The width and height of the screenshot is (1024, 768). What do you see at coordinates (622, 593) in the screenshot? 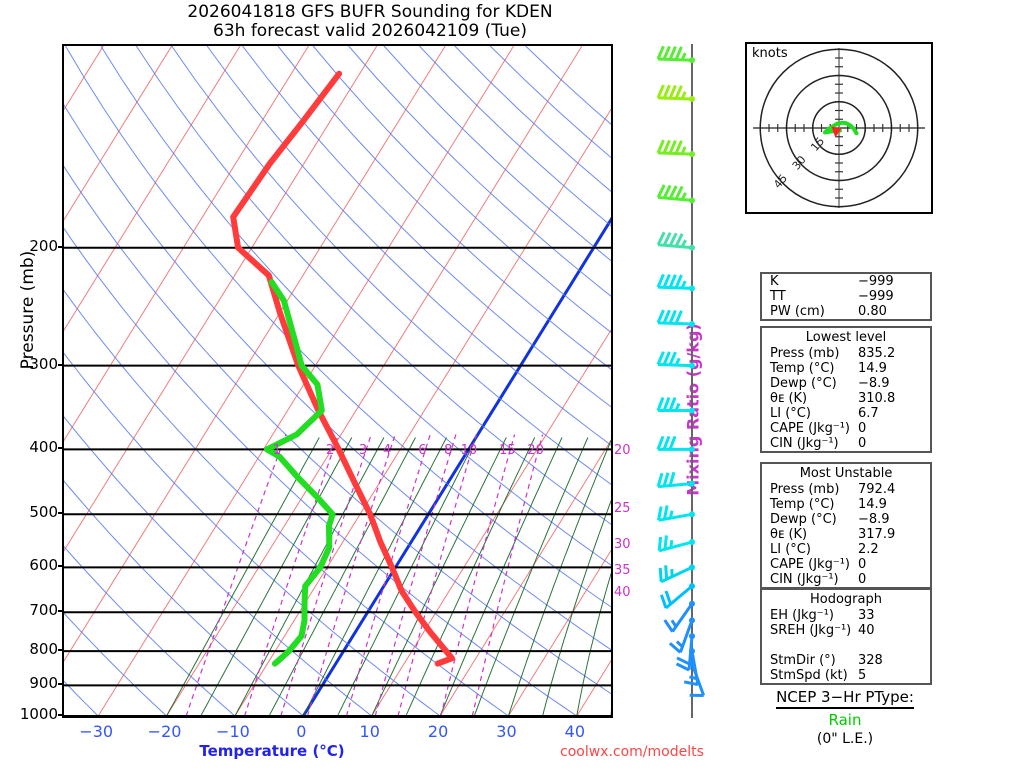
I see `height-tick-40: 40` at bounding box center [622, 593].